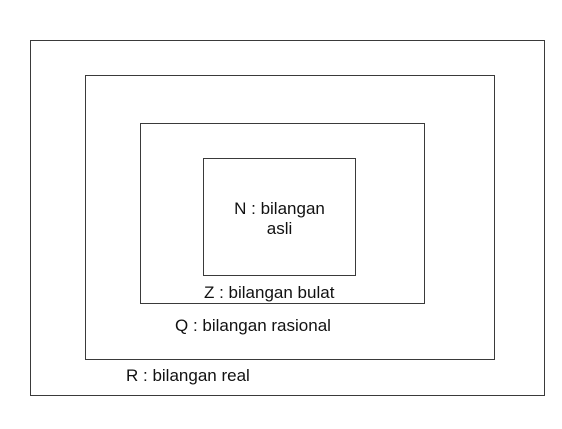 This screenshot has width=562, height=429. What do you see at coordinates (188, 375) in the screenshot?
I see `set-real-label: R : bilangan real` at bounding box center [188, 375].